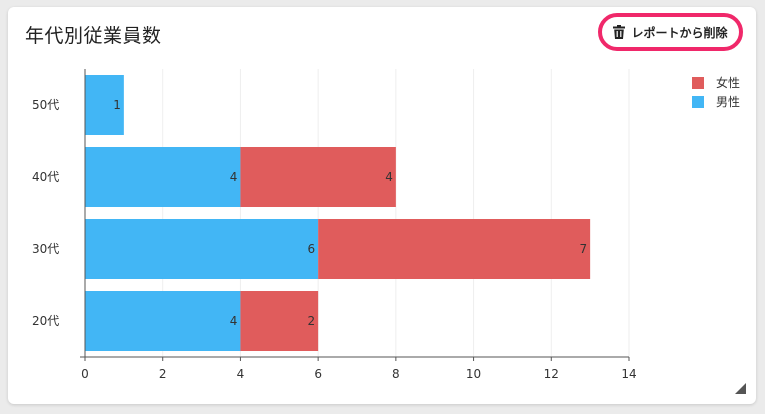 Image resolution: width=765 pixels, height=414 pixels. I want to click on trash-icon, so click(619, 32).